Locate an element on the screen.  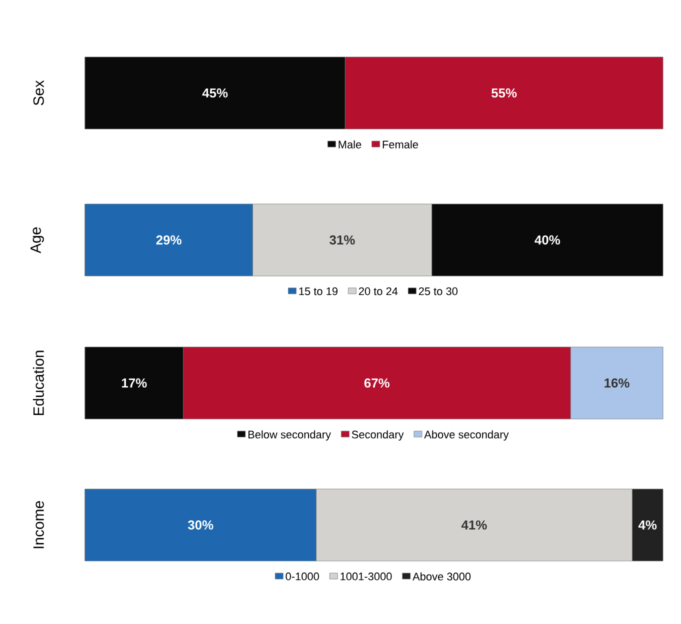
y-axis-title: Education is located at coordinates (38, 383).